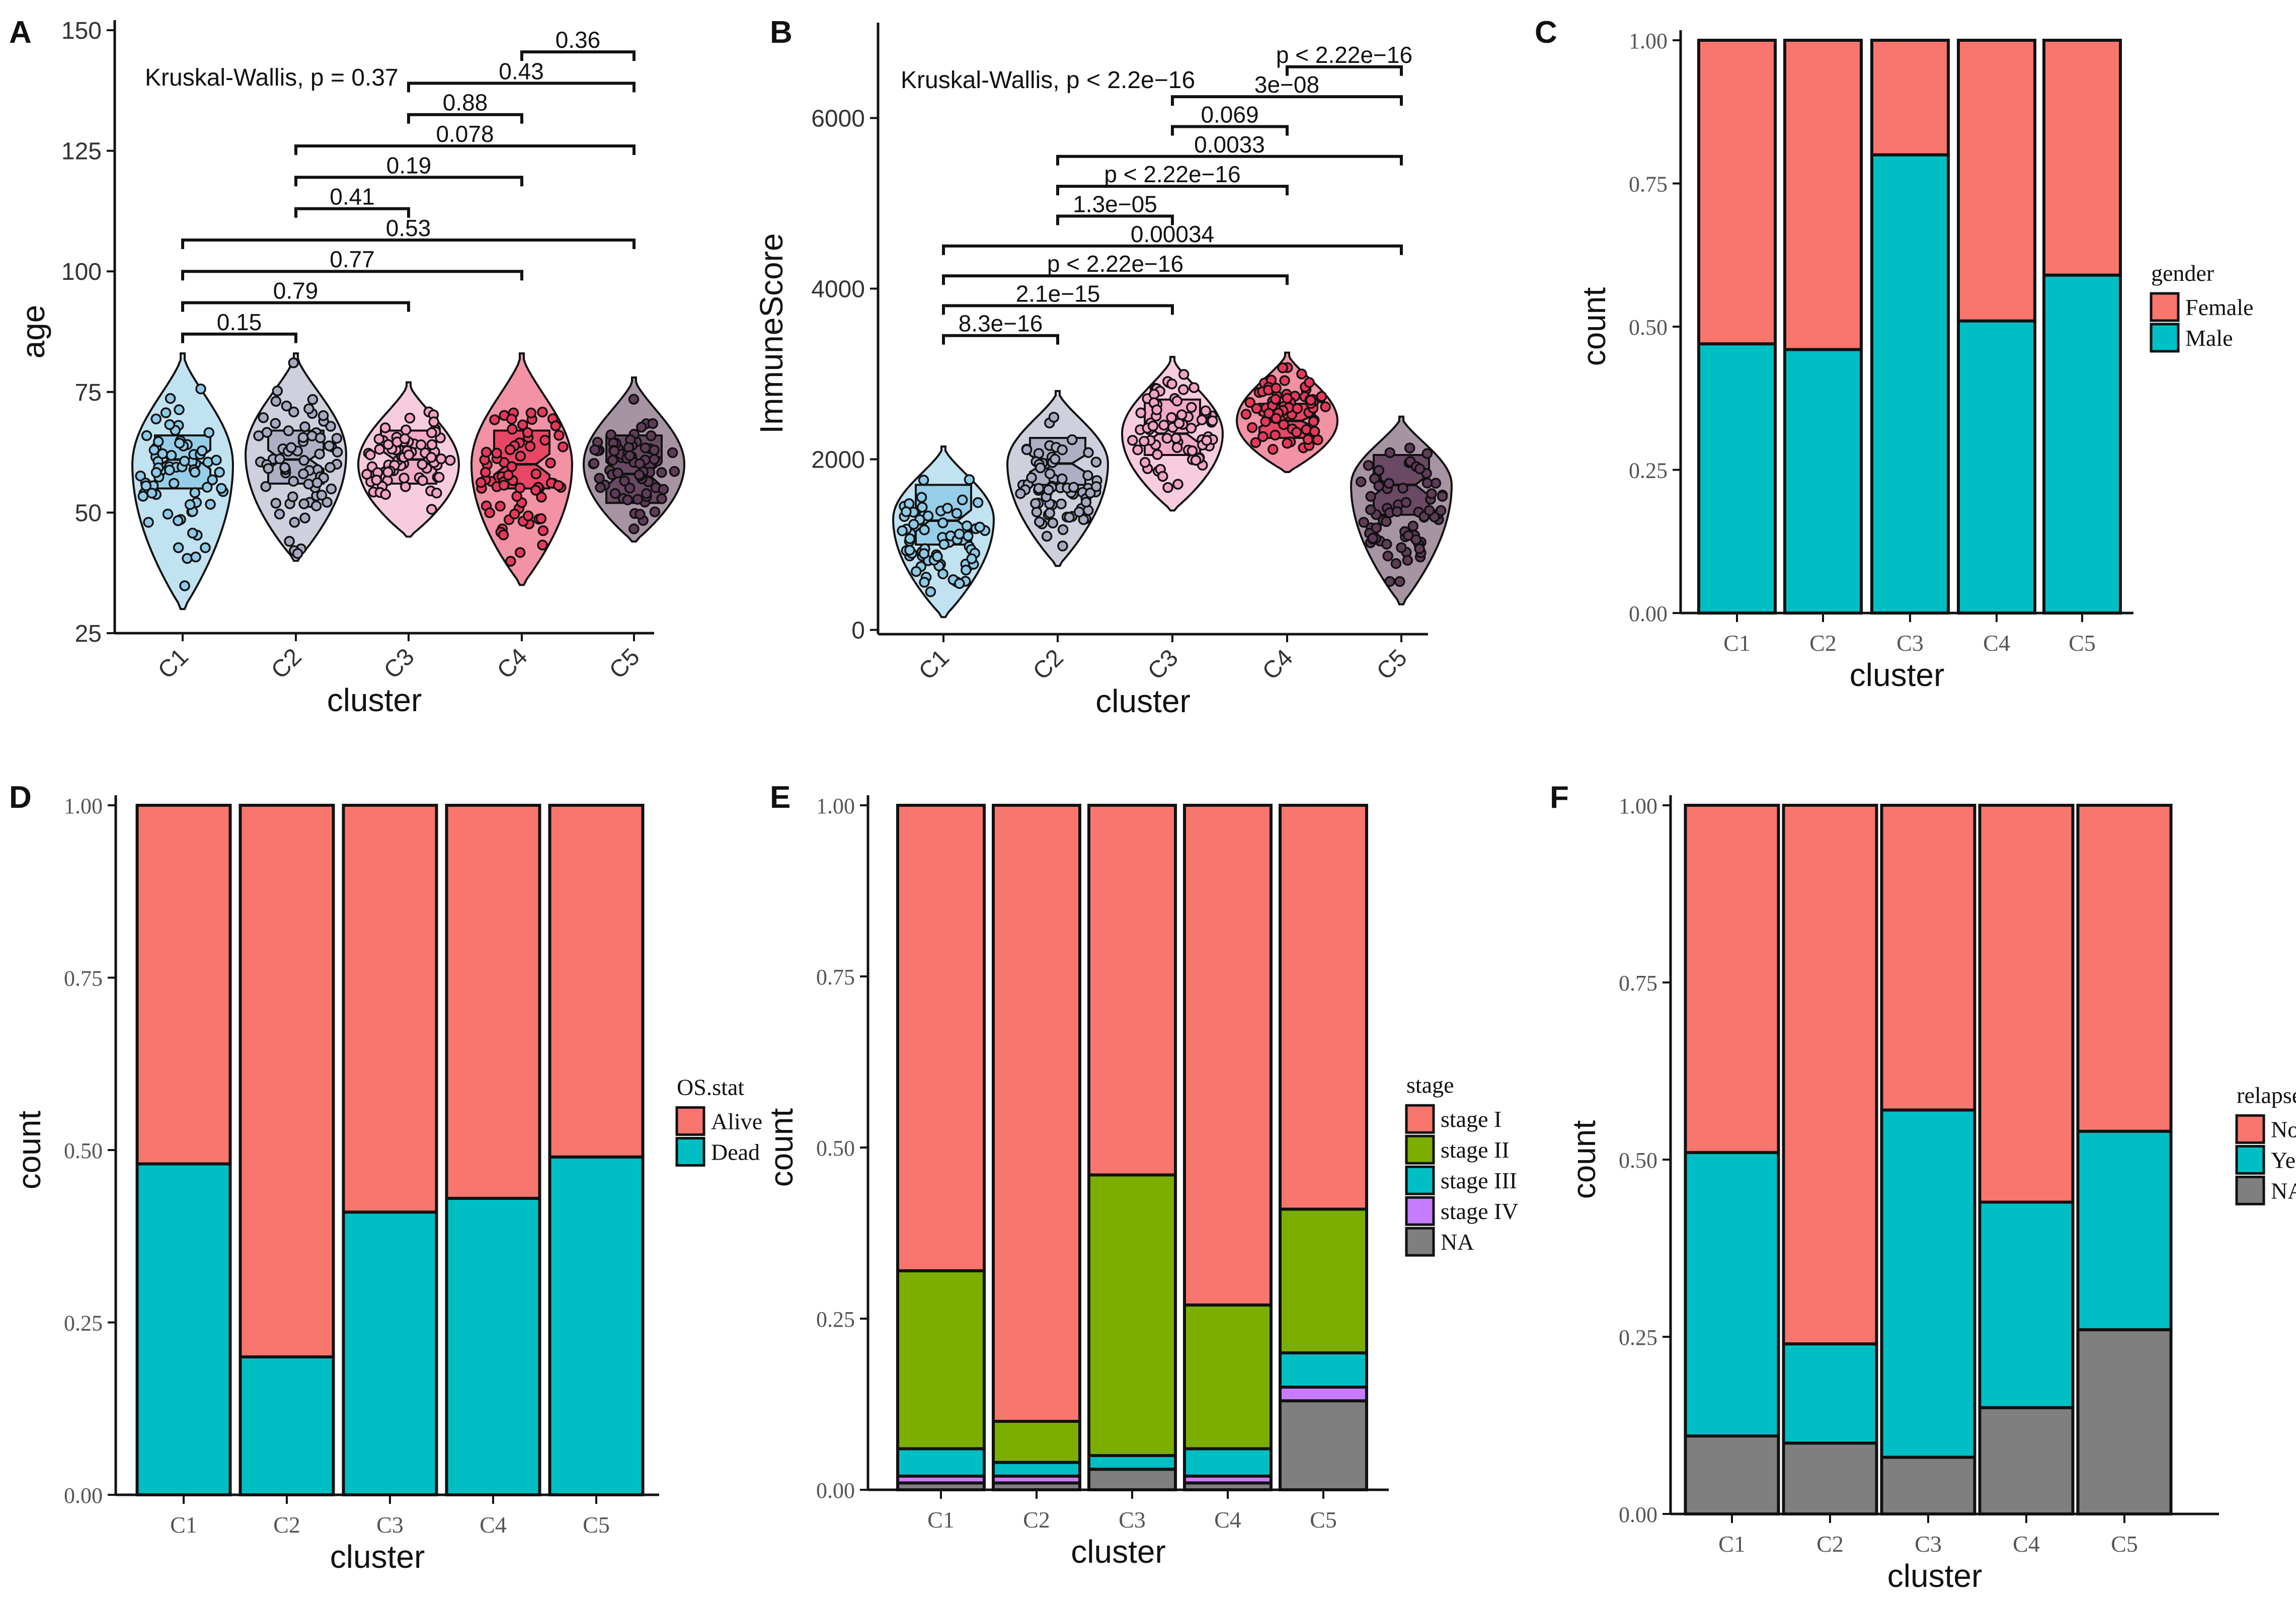 This screenshot has height=1598, width=2296. What do you see at coordinates (781, 1147) in the screenshot?
I see `panel-e-y-axis-title: count` at bounding box center [781, 1147].